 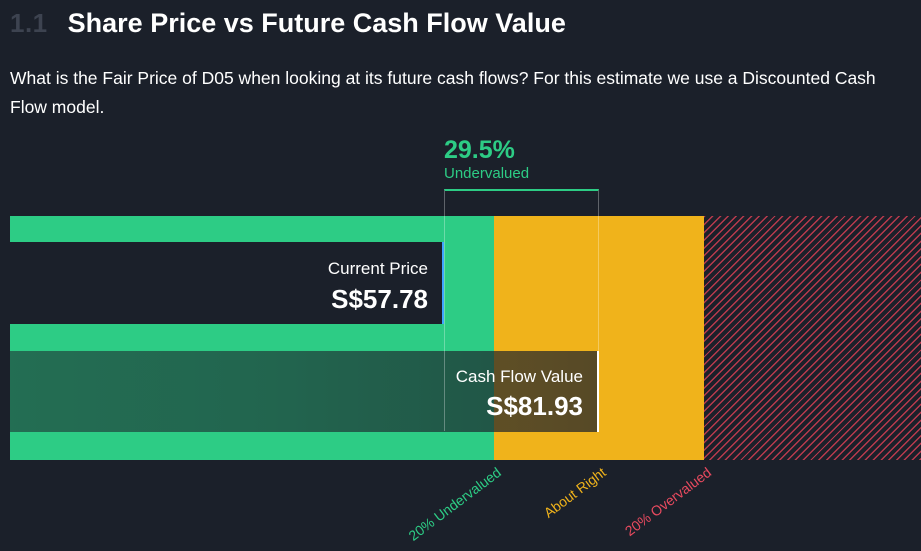 I want to click on current-price-value: S$57.78, so click(x=379, y=299).